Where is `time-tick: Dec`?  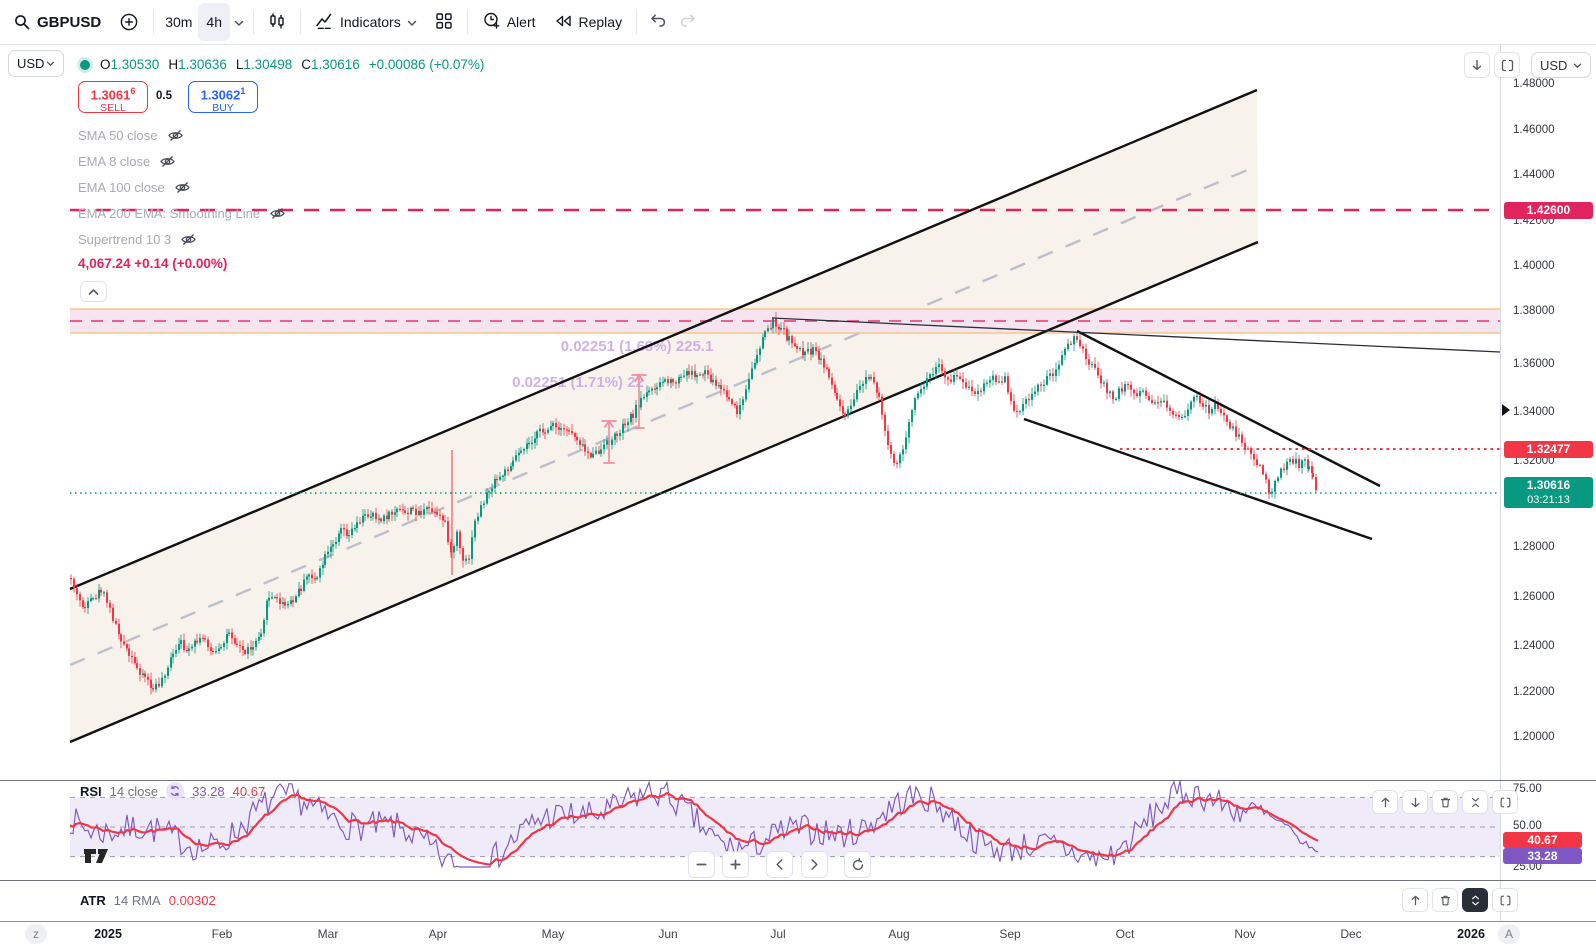 time-tick: Dec is located at coordinates (1351, 934).